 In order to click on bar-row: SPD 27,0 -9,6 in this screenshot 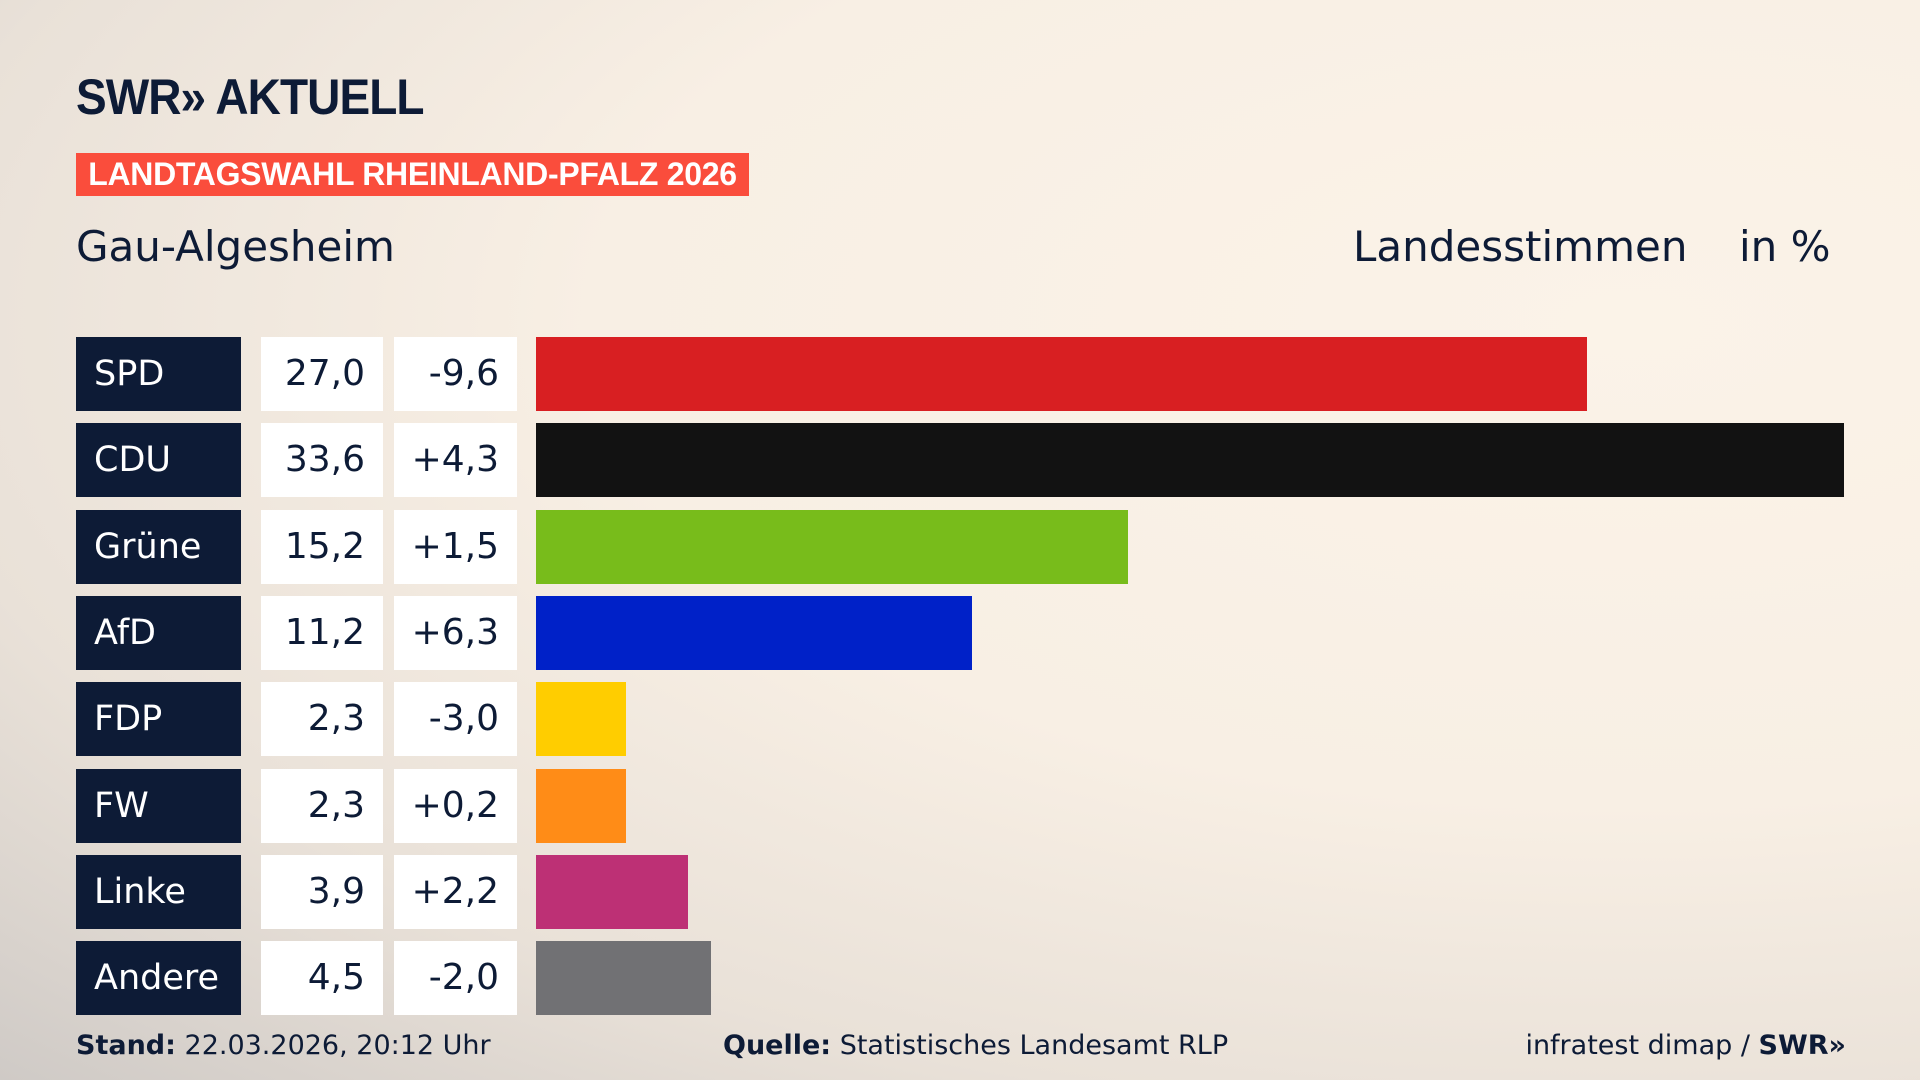, I will do `click(976, 374)`.